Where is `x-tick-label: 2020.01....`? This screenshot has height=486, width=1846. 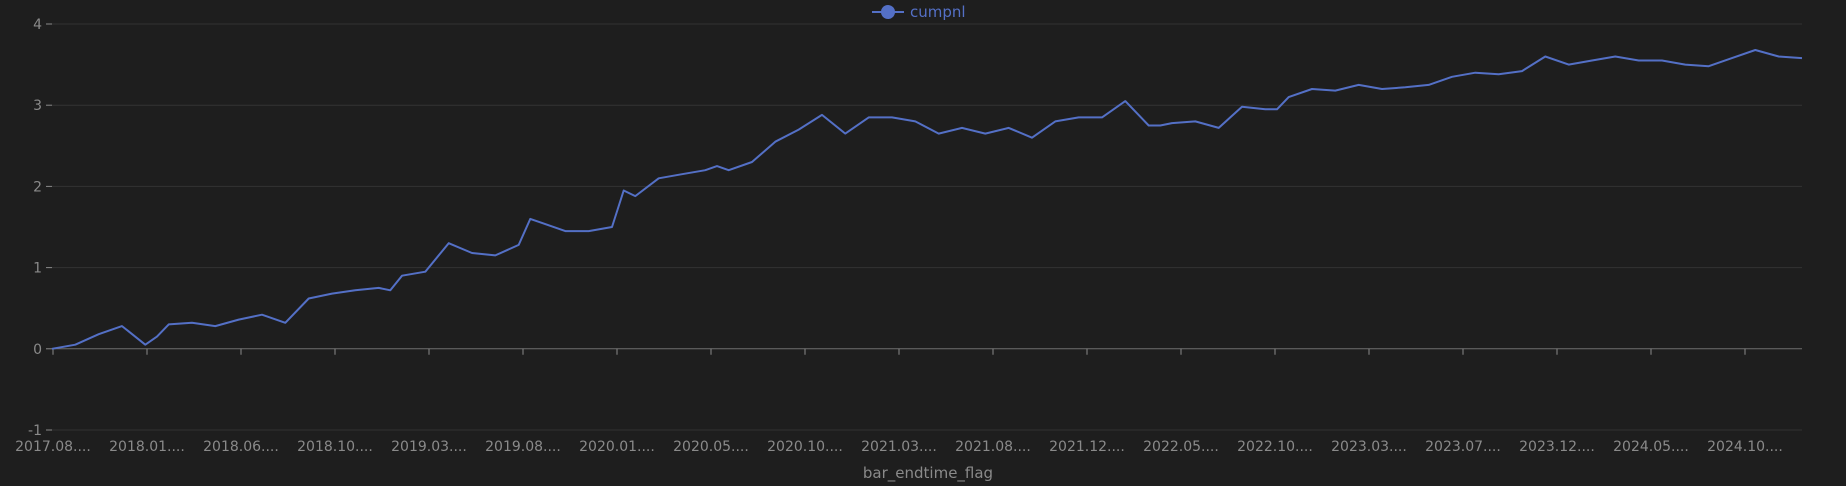 x-tick-label: 2020.01.... is located at coordinates (617, 447).